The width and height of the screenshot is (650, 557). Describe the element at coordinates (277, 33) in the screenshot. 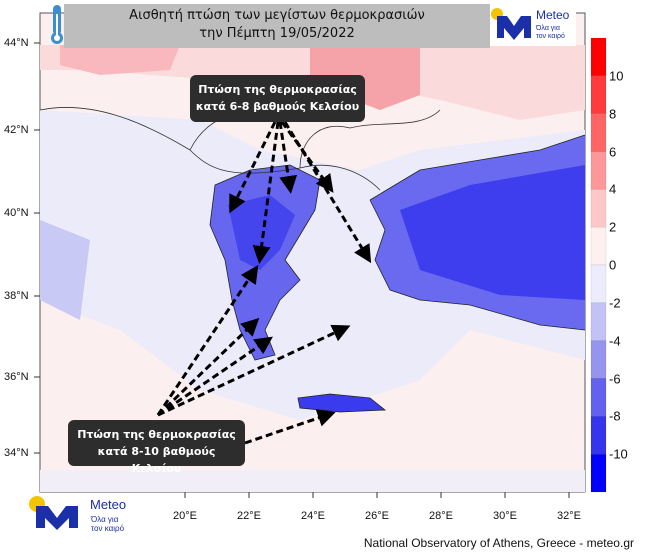

I see `title-line-2: την Πέμπτη 19/05/2022` at that location.